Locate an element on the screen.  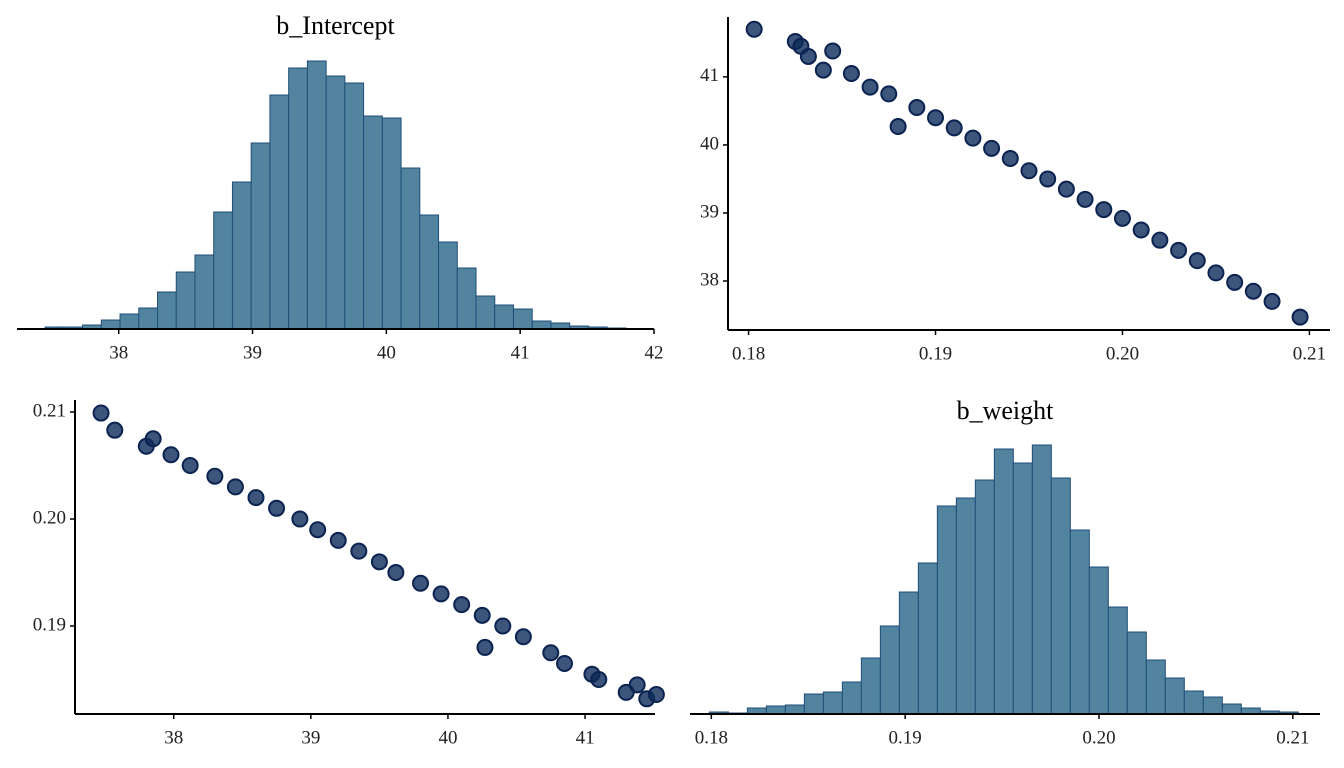
y-tick-label: 0.20 is located at coordinates (49, 517).